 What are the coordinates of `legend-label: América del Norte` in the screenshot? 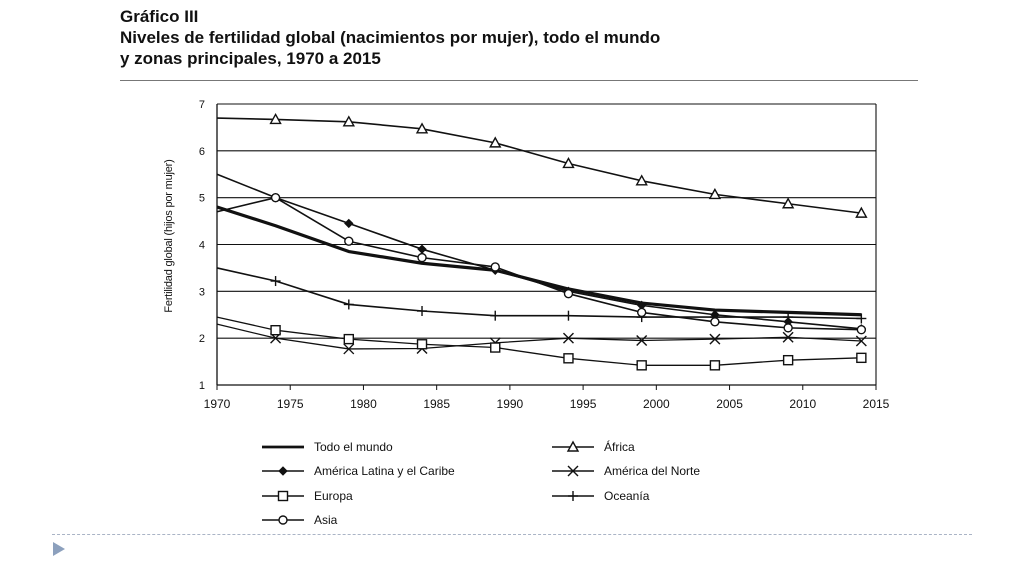 It's located at (652, 471).